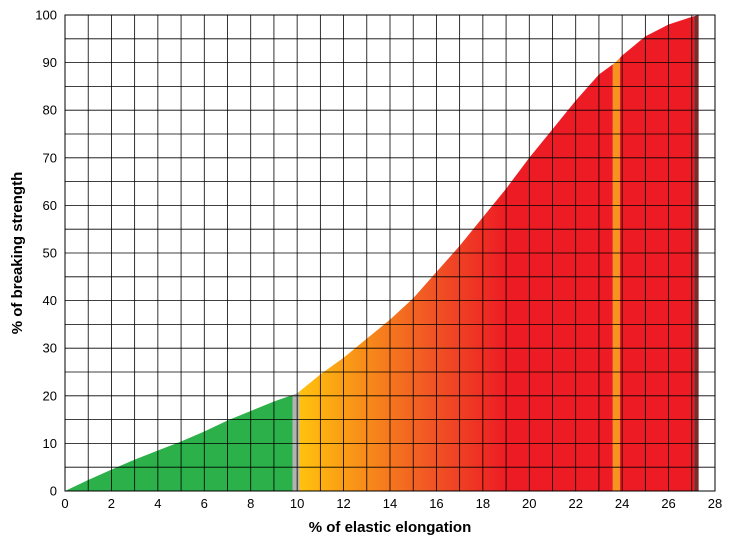  What do you see at coordinates (668, 503) in the screenshot?
I see `x-tick-label: 26` at bounding box center [668, 503].